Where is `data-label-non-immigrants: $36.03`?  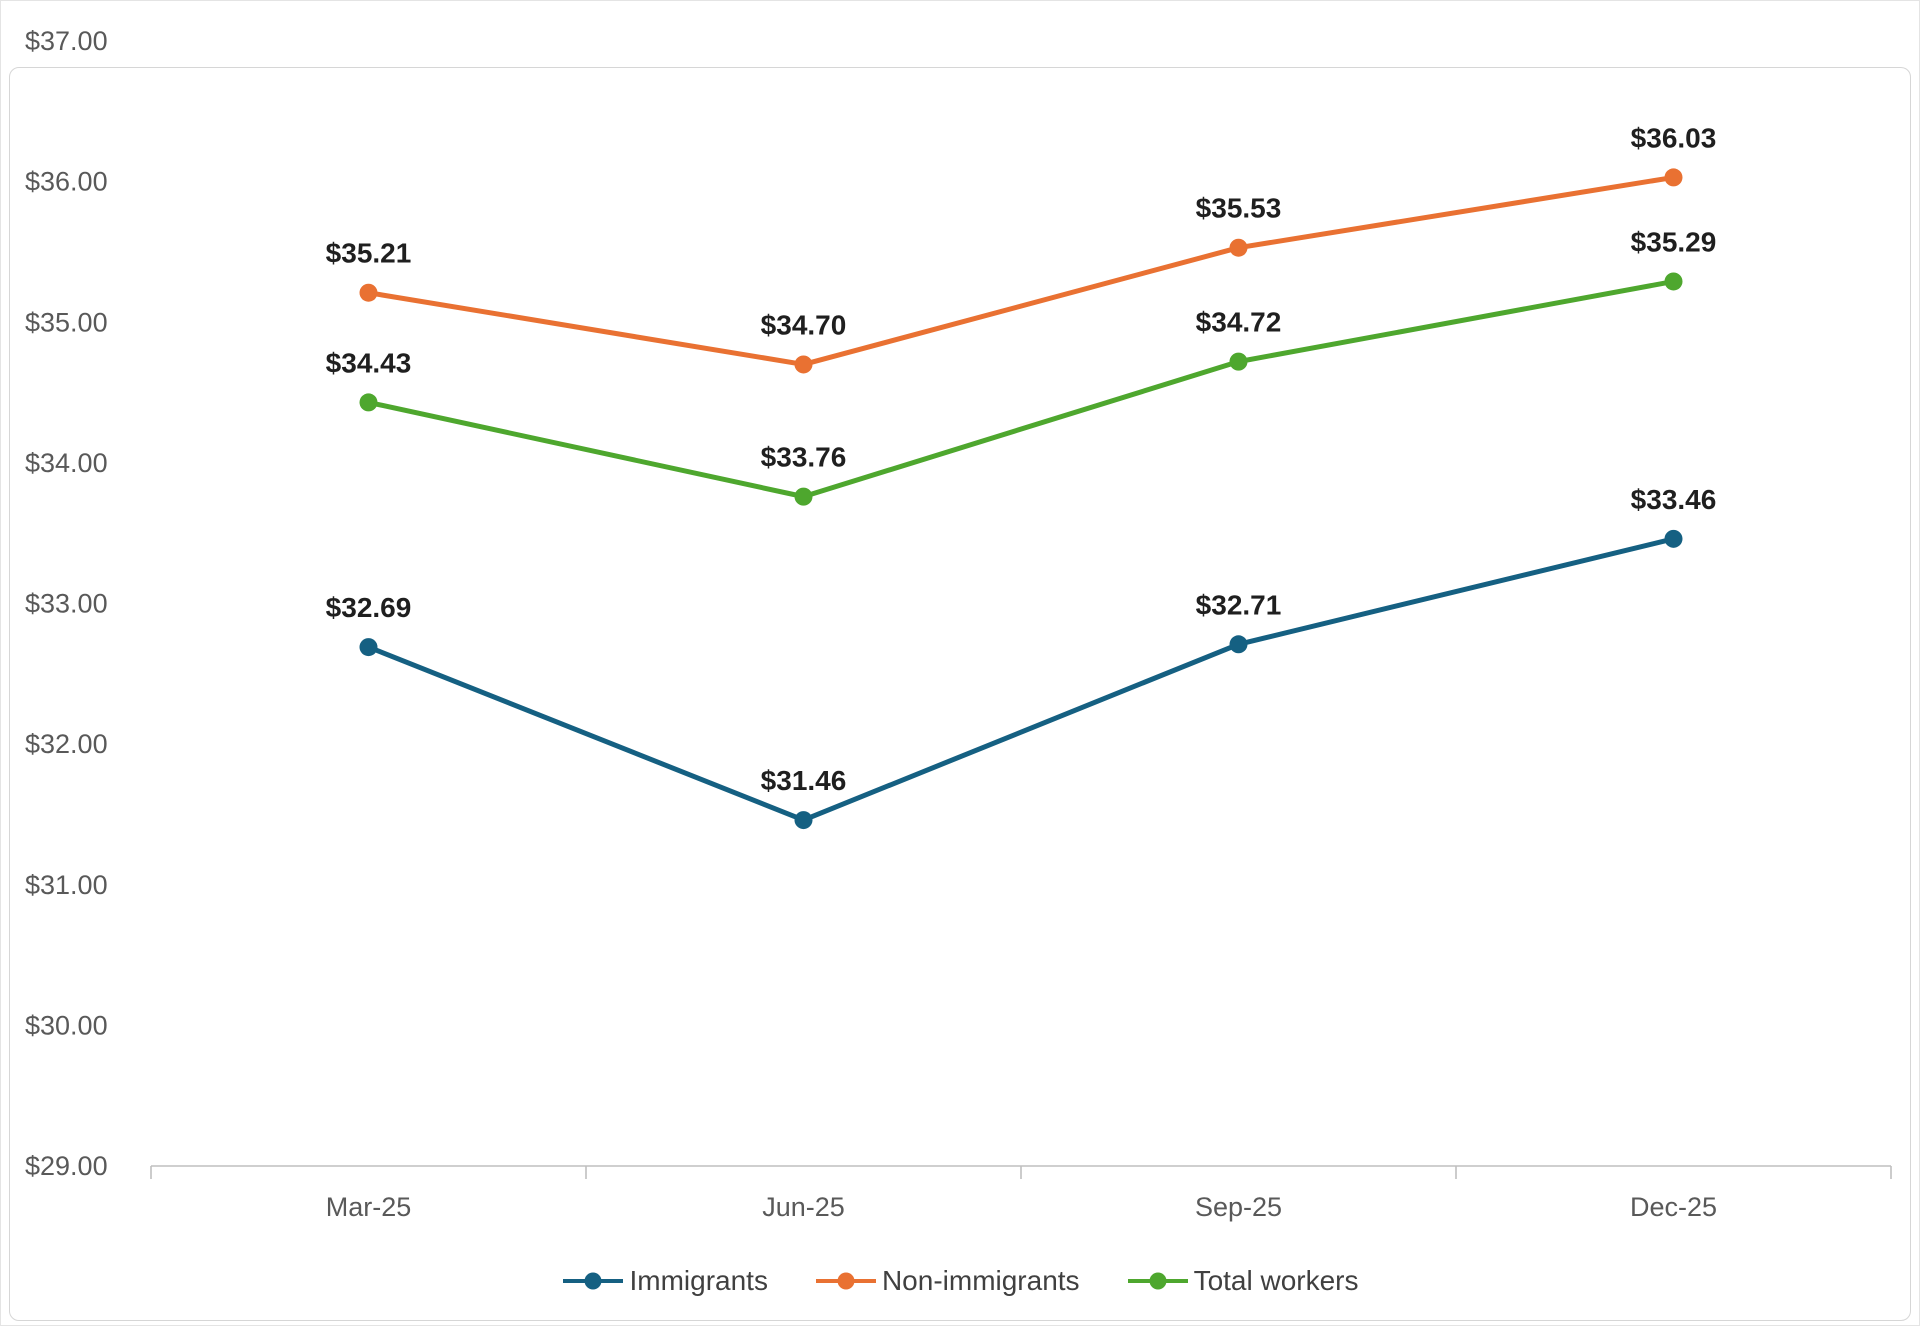 data-label-non-immigrants: $36.03 is located at coordinates (1674, 137).